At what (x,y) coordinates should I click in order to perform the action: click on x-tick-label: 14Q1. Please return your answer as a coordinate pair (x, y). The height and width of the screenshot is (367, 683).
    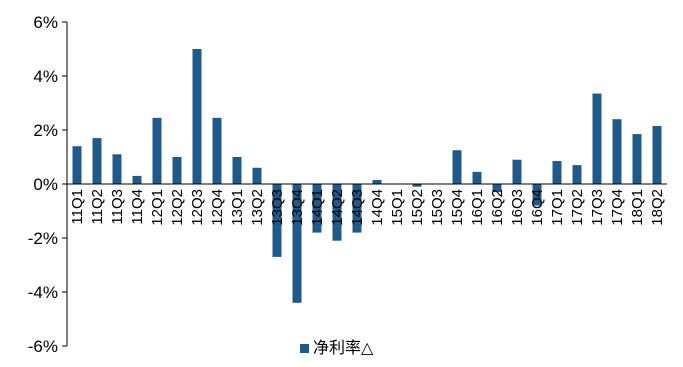
    Looking at the image, I should click on (317, 207).